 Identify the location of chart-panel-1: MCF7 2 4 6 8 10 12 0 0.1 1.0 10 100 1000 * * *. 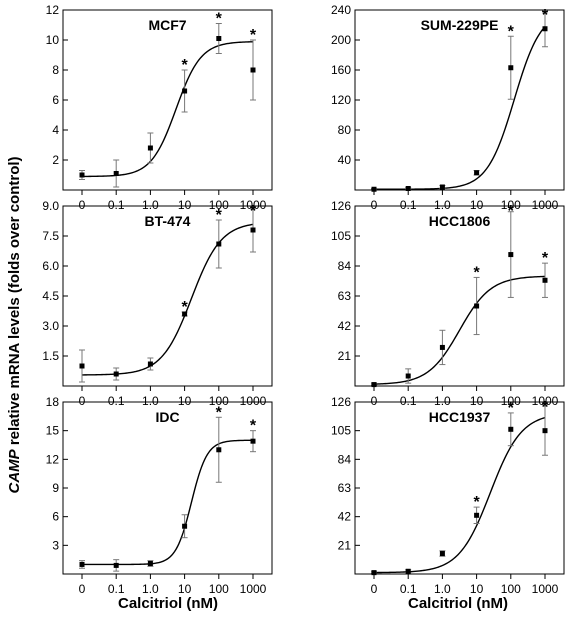
(159, 107).